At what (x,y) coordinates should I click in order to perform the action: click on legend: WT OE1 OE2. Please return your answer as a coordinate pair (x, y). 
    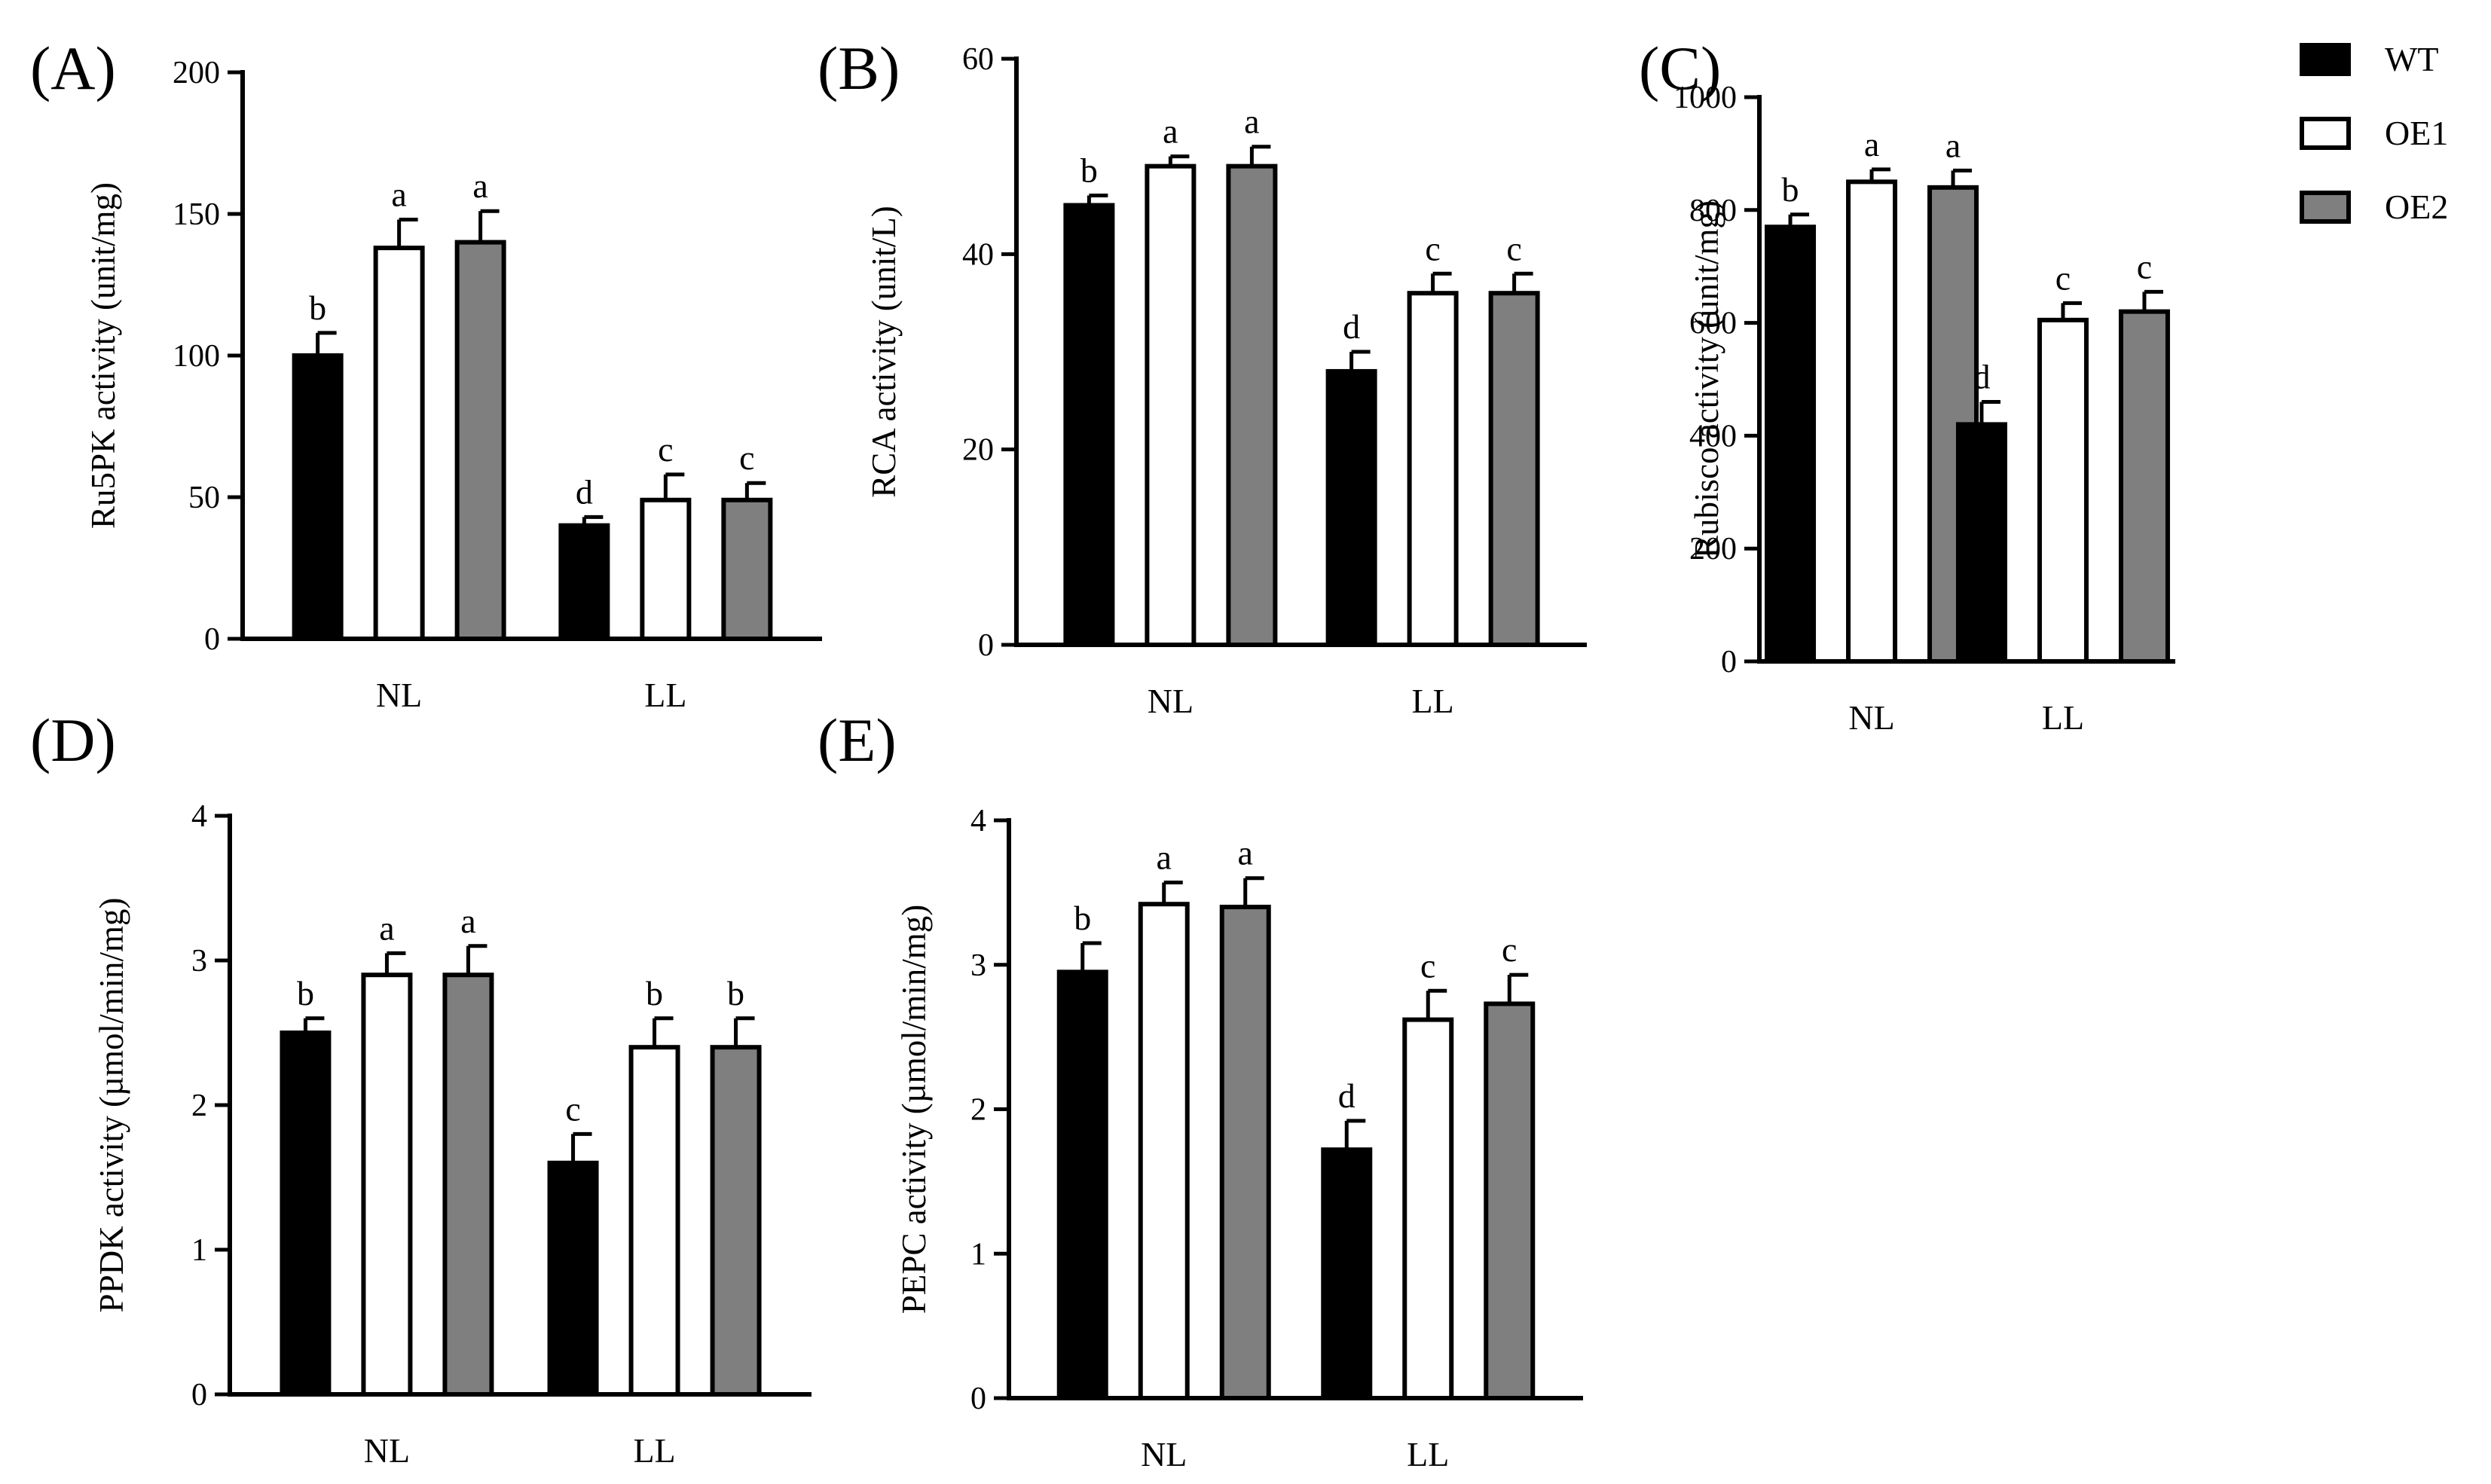
    Looking at the image, I should click on (2374, 133).